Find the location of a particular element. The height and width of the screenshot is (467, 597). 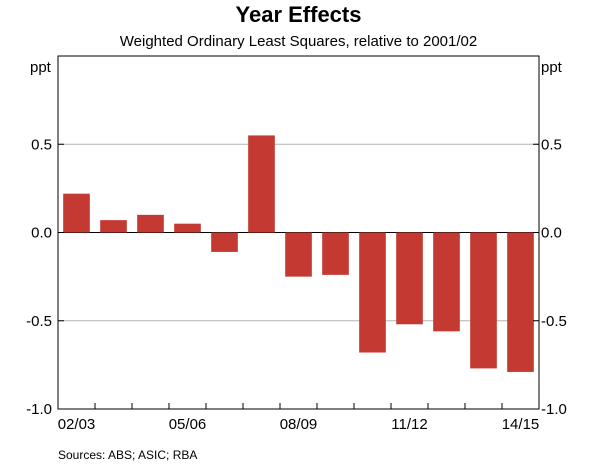

y-tick-label-left: 0.5 is located at coordinates (41, 144).